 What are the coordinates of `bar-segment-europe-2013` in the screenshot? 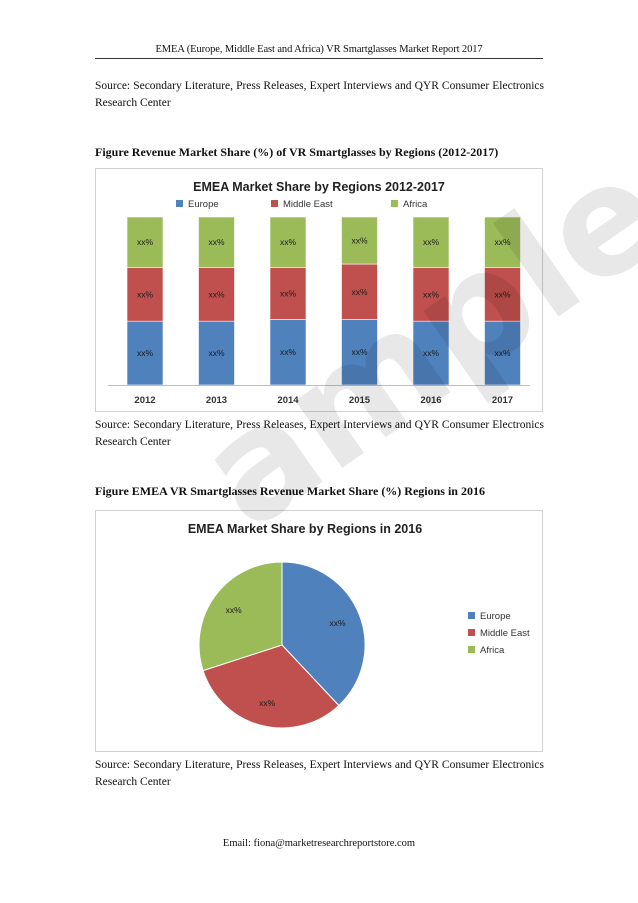 It's located at (216, 353).